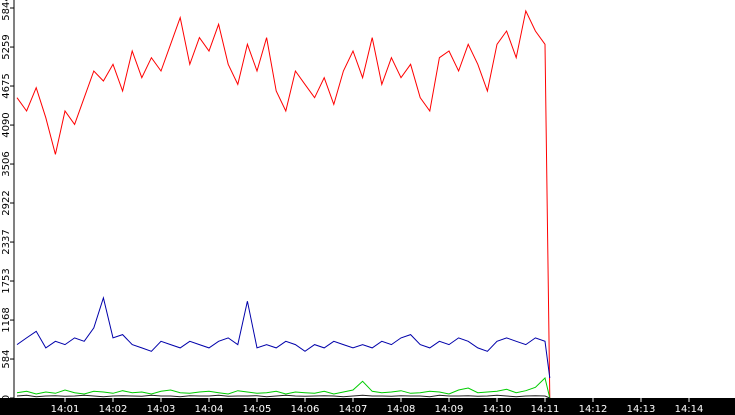 The width and height of the screenshot is (735, 415). Describe the element at coordinates (161, 409) in the screenshot. I see `x-tick-label: 14:03` at that location.